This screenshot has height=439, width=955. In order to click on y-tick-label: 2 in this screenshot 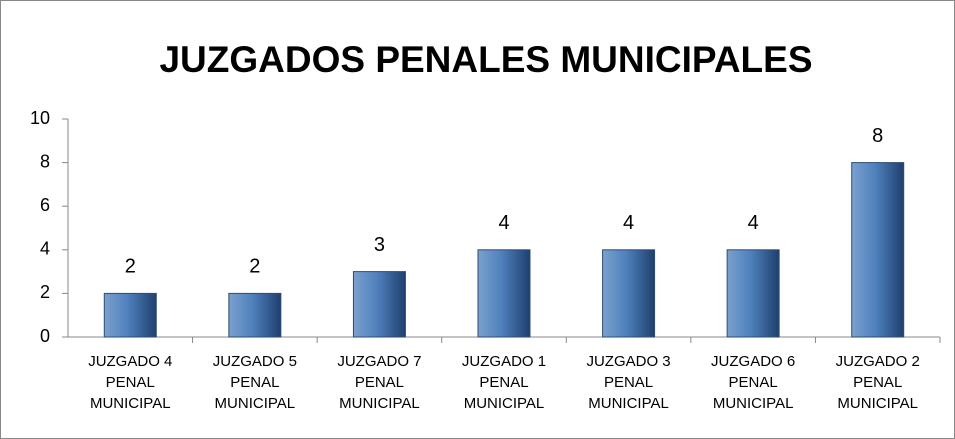, I will do `click(45, 292)`.